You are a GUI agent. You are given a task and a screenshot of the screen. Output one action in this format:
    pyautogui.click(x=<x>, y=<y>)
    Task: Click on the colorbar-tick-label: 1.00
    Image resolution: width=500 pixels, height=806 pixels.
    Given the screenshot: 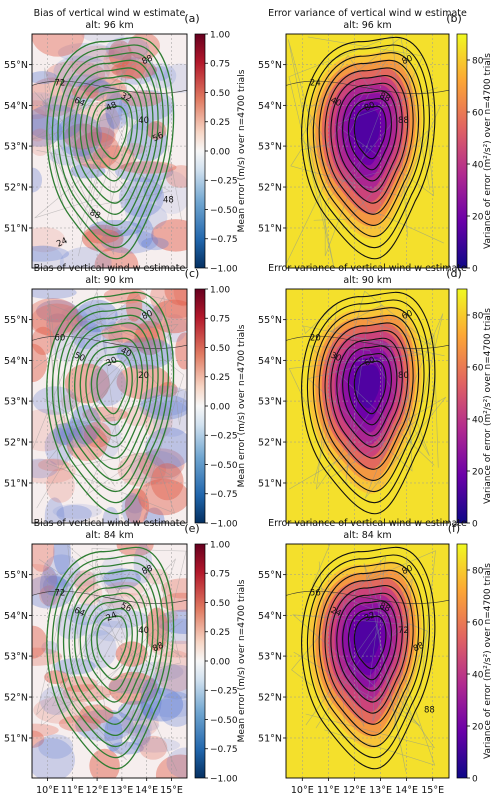 What is the action you would take?
    pyautogui.click(x=220, y=290)
    